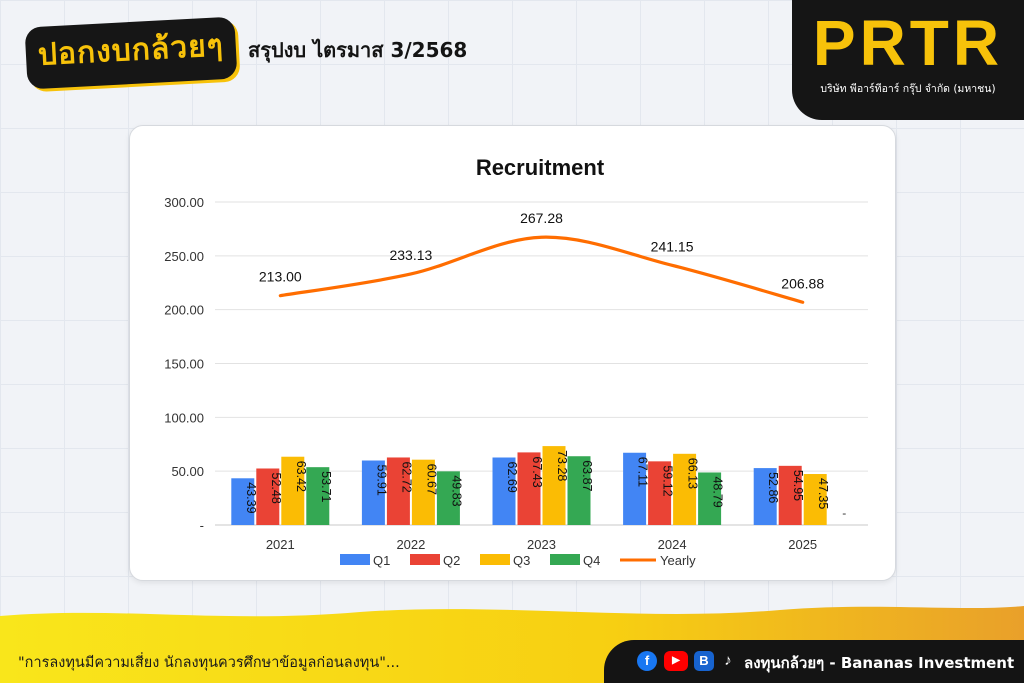  Describe the element at coordinates (451, 560) in the screenshot. I see `legend-label: Q2` at that location.